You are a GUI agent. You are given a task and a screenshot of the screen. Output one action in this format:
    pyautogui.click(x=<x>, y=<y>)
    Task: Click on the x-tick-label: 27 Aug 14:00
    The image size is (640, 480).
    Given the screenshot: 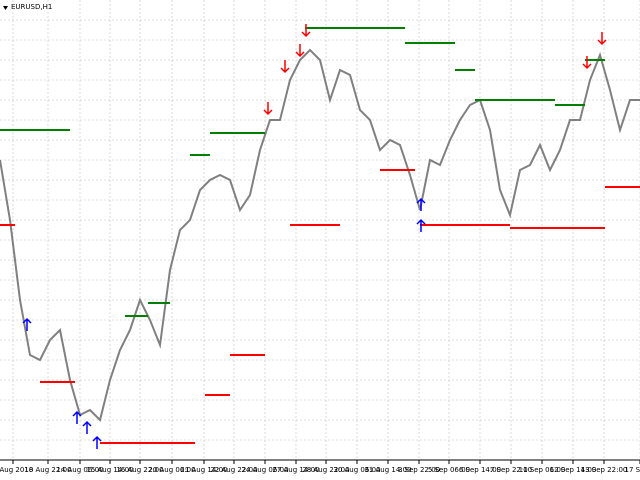 What is the action you would take?
    pyautogui.click(x=295, y=470)
    